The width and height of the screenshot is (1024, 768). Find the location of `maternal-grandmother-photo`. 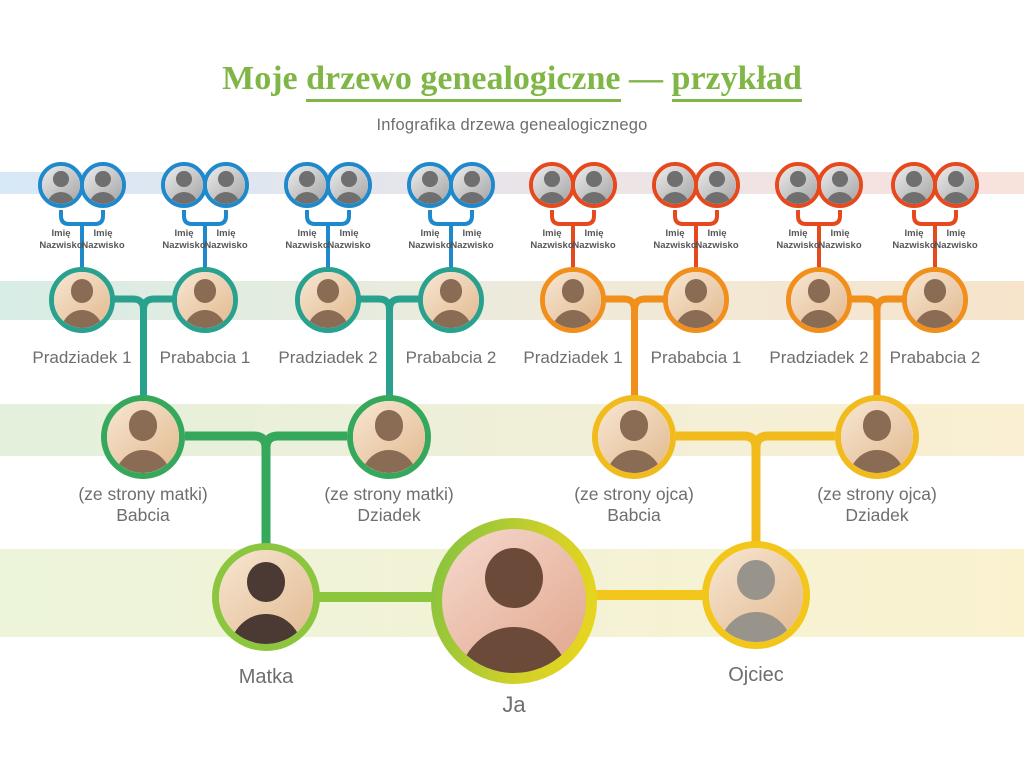

maternal-grandmother-photo is located at coordinates (143, 437).